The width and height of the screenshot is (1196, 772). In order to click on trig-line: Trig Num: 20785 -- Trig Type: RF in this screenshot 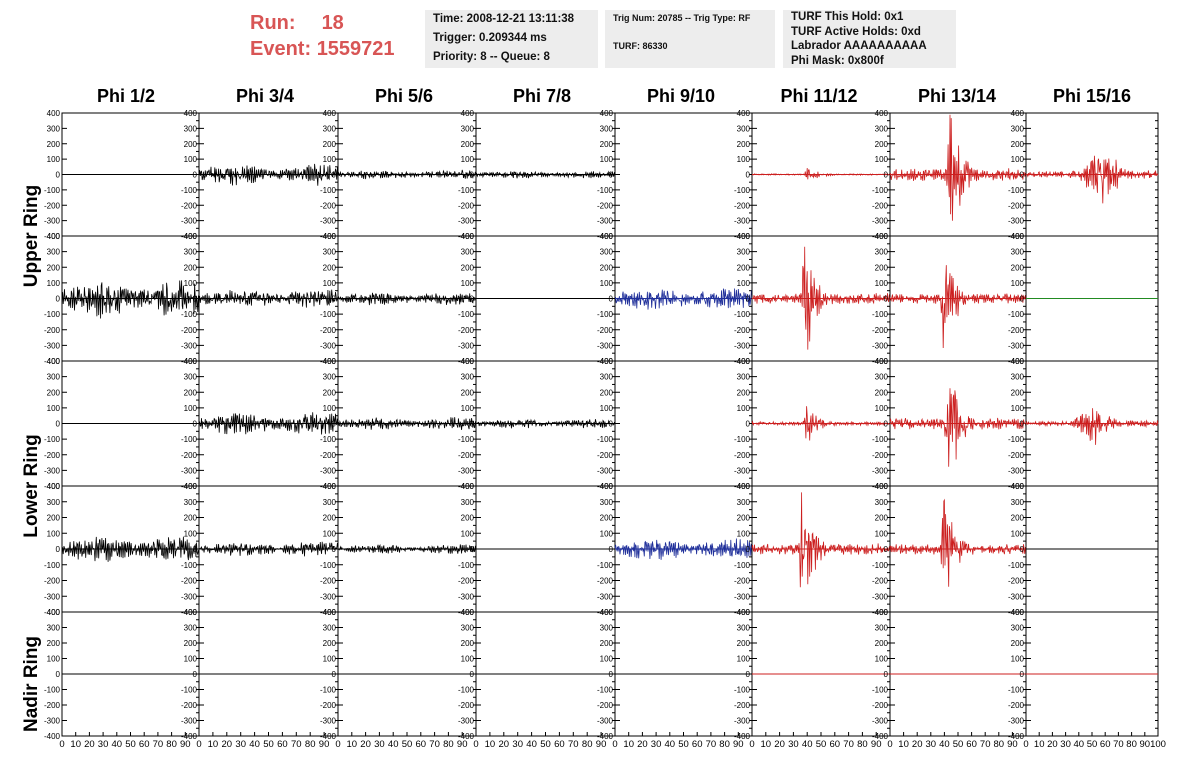, I will do `click(682, 18)`.